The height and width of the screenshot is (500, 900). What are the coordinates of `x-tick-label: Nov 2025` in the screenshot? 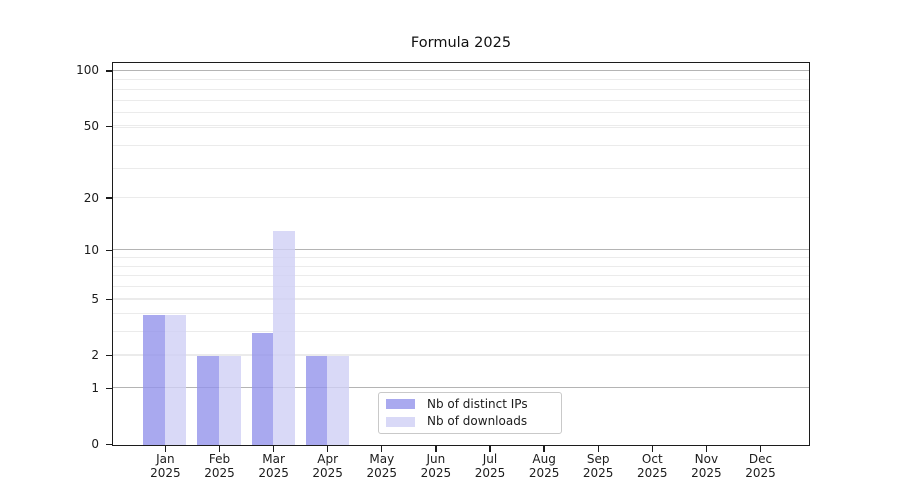 It's located at (706, 466).